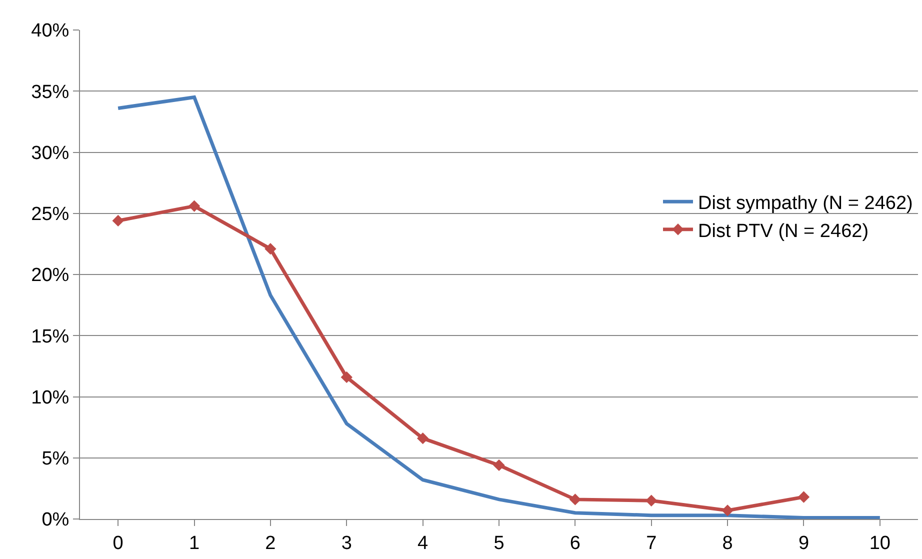 Image resolution: width=922 pixels, height=559 pixels. What do you see at coordinates (50, 275) in the screenshot?
I see `y-tick-label: 20%` at bounding box center [50, 275].